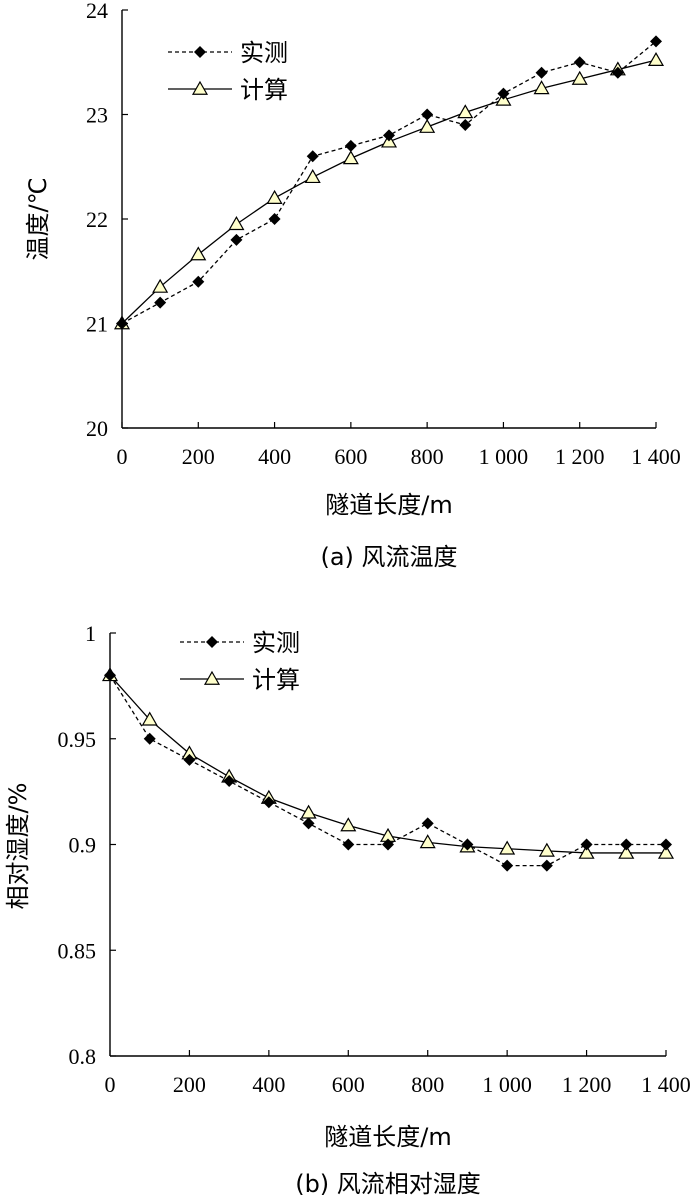 Image resolution: width=700 pixels, height=1201 pixels. I want to click on y-tick-label: 1, so click(90, 633).